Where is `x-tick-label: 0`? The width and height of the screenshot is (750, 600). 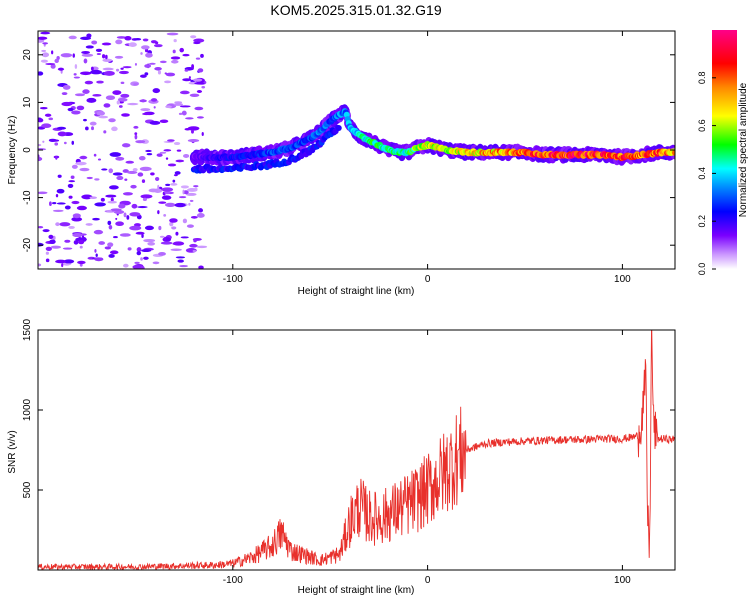
x-tick-label: 0 is located at coordinates (428, 279).